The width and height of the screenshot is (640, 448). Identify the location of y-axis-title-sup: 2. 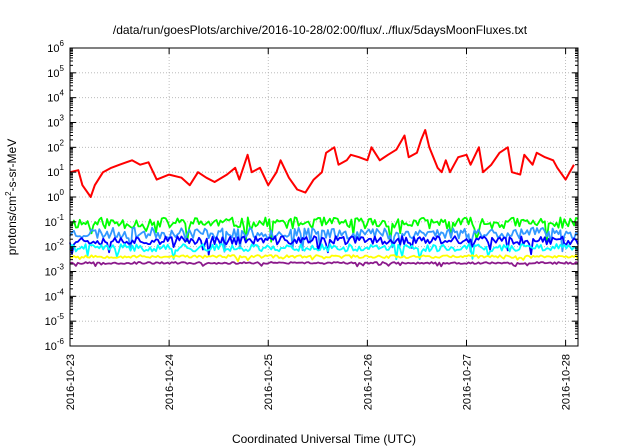
(8, 193).